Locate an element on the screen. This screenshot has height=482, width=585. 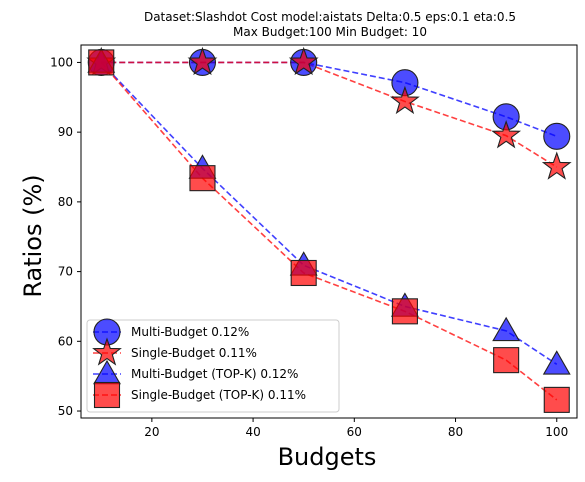
chart-subtitle: Max Budget:100 Min Budget: 10 is located at coordinates (330, 32).